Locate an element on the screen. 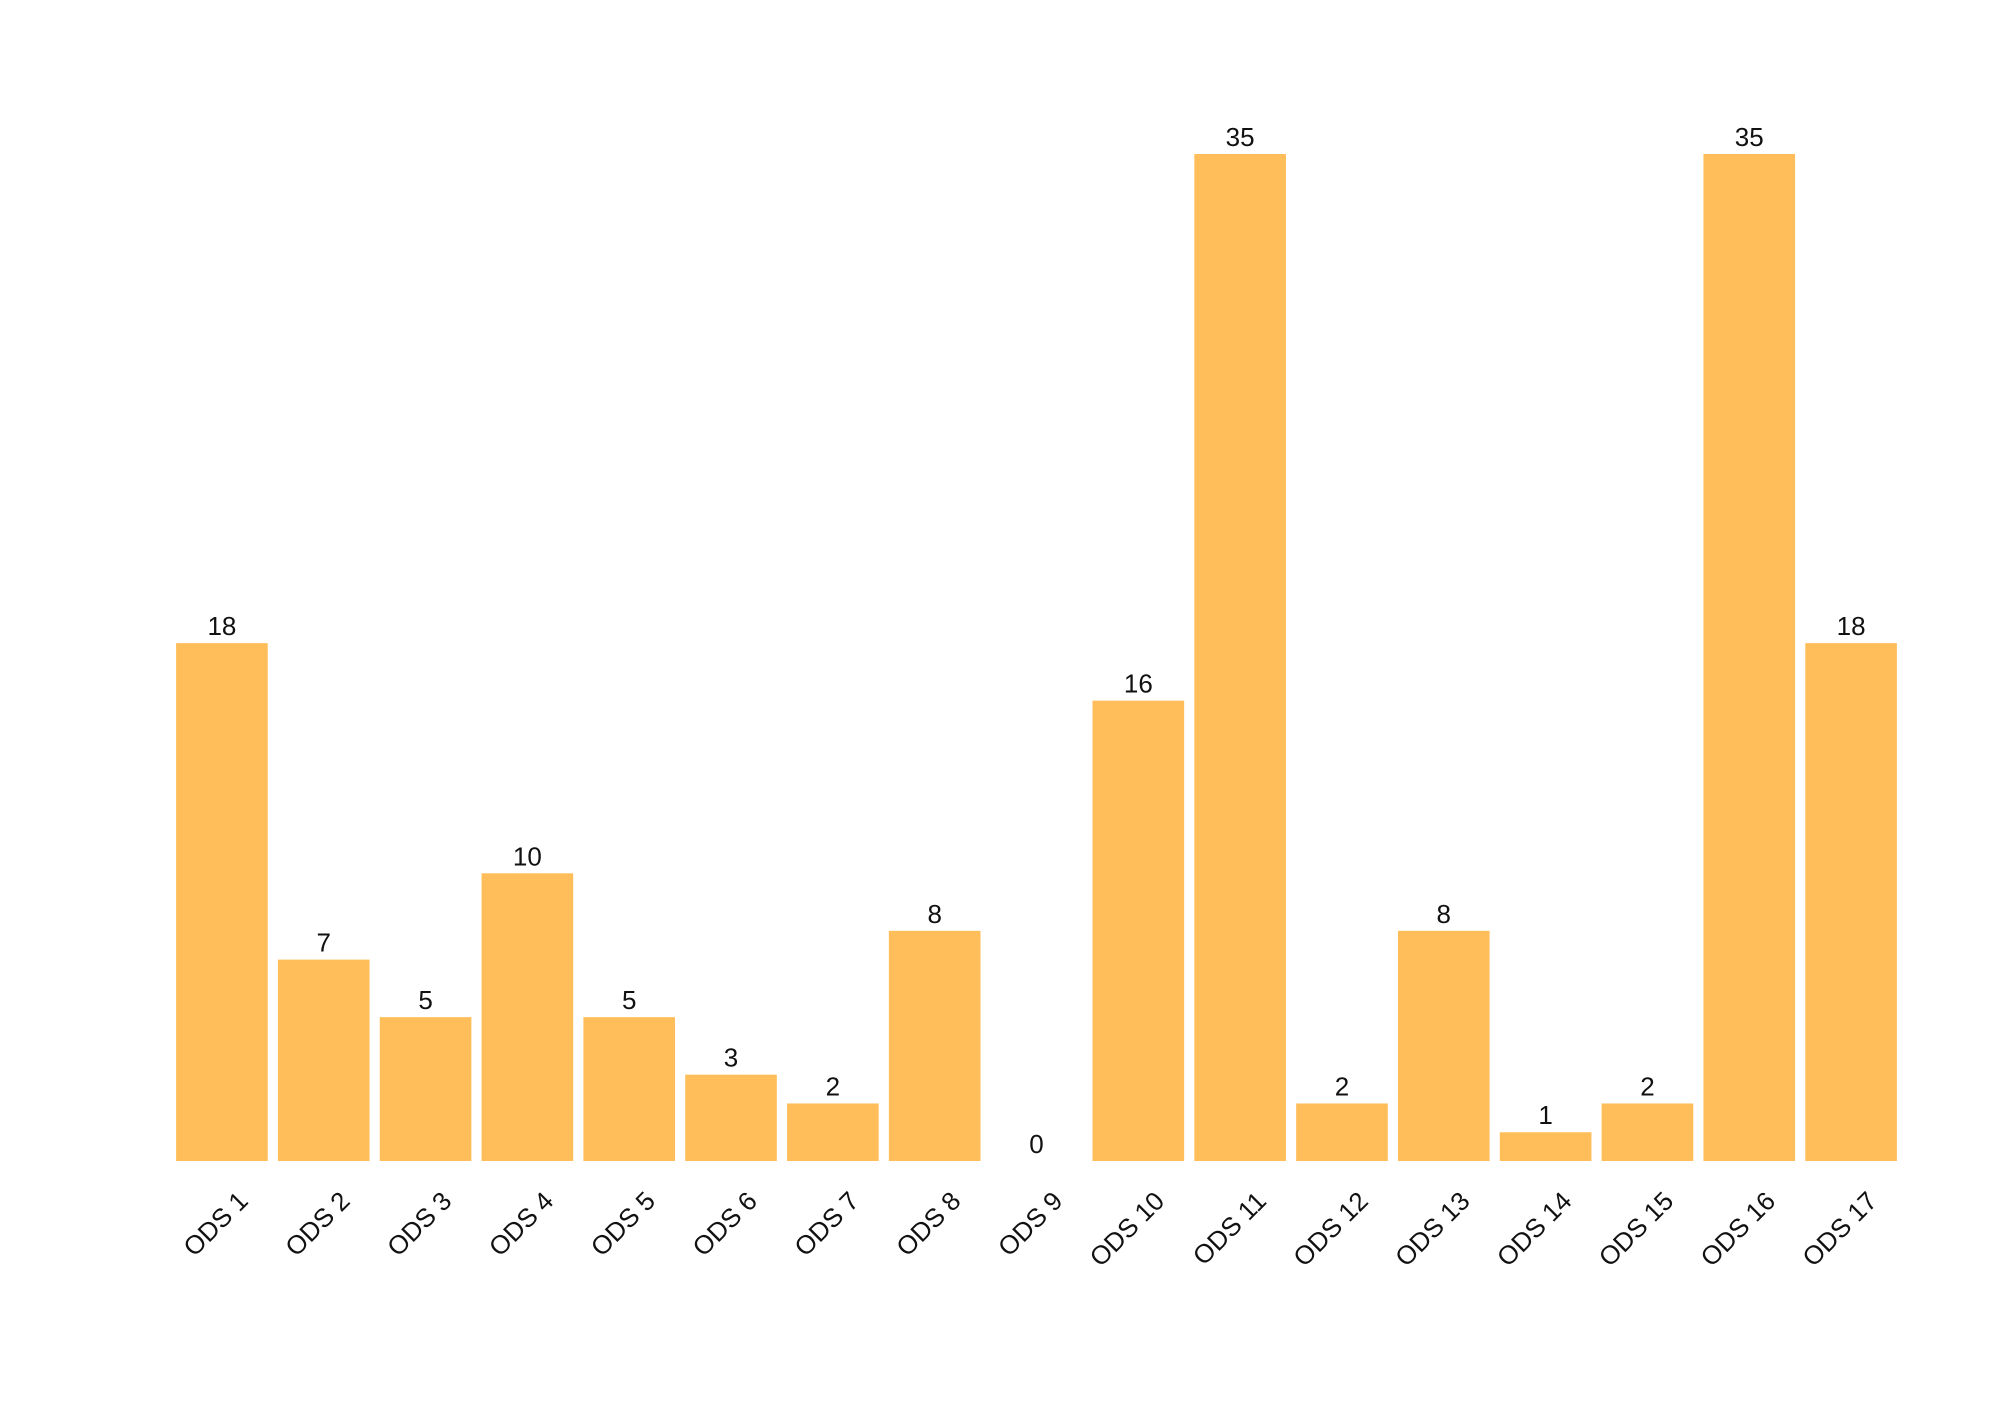 The image size is (2000, 1414). x-tick-label: ODS 13 is located at coordinates (1432, 1229).